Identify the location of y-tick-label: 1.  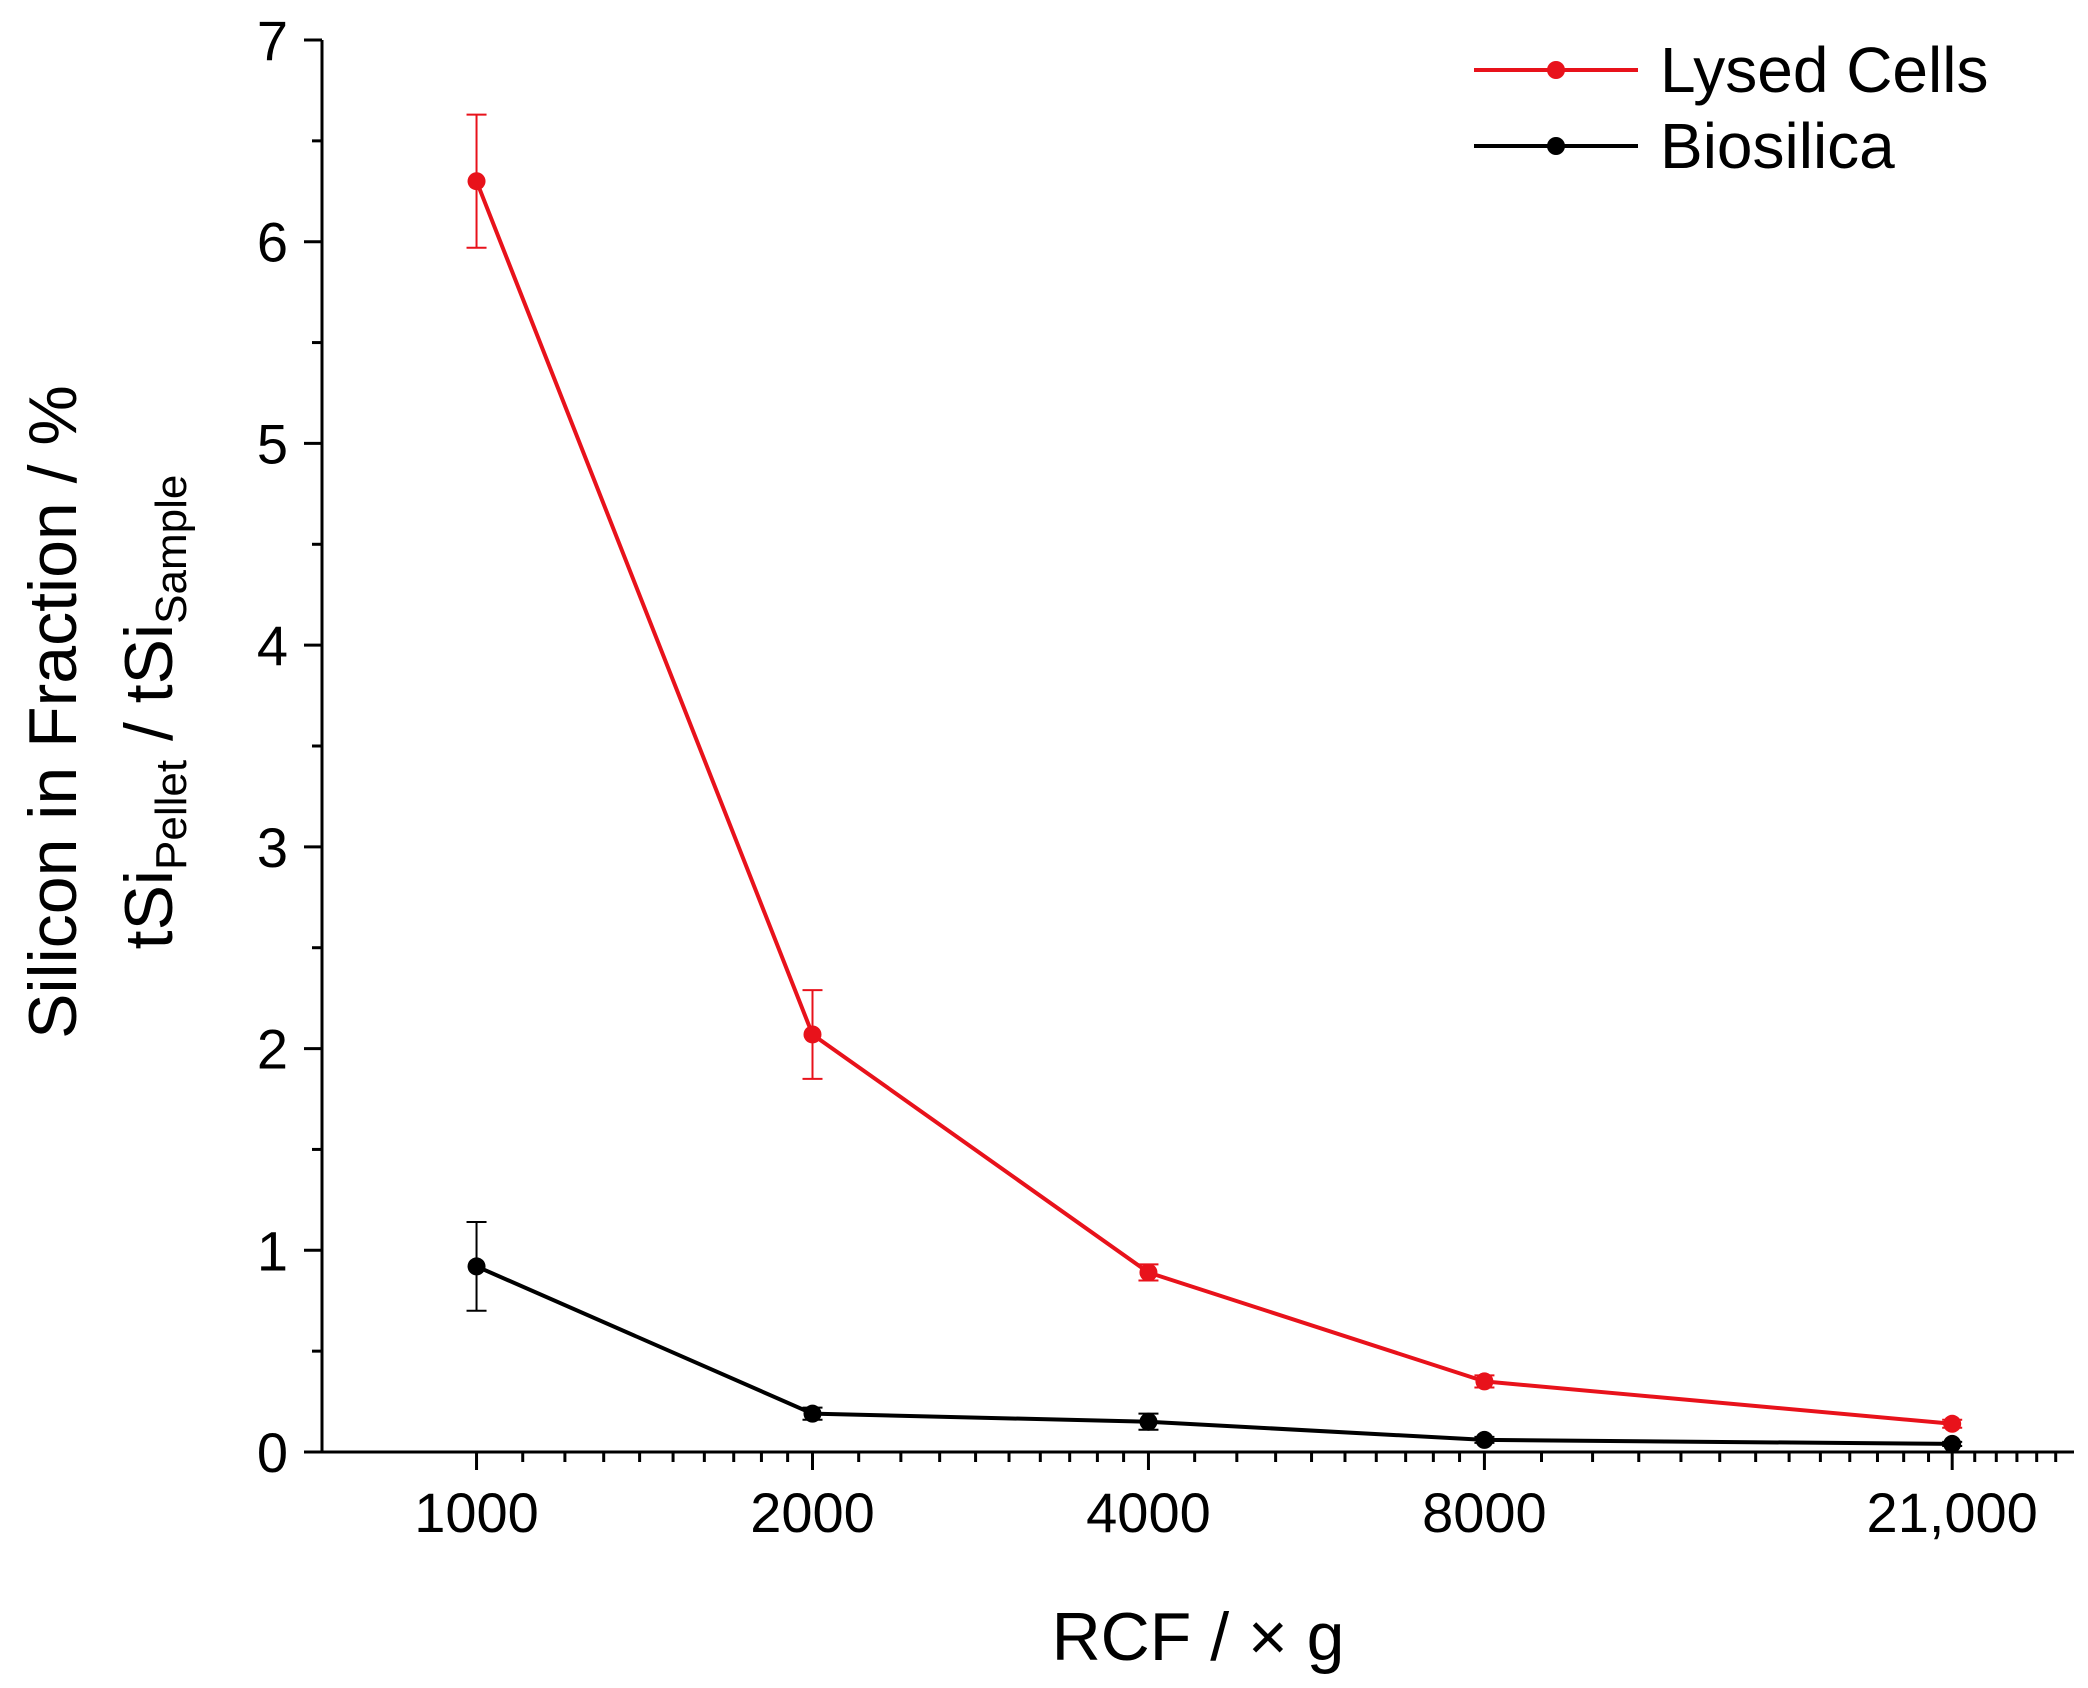
(272, 1250).